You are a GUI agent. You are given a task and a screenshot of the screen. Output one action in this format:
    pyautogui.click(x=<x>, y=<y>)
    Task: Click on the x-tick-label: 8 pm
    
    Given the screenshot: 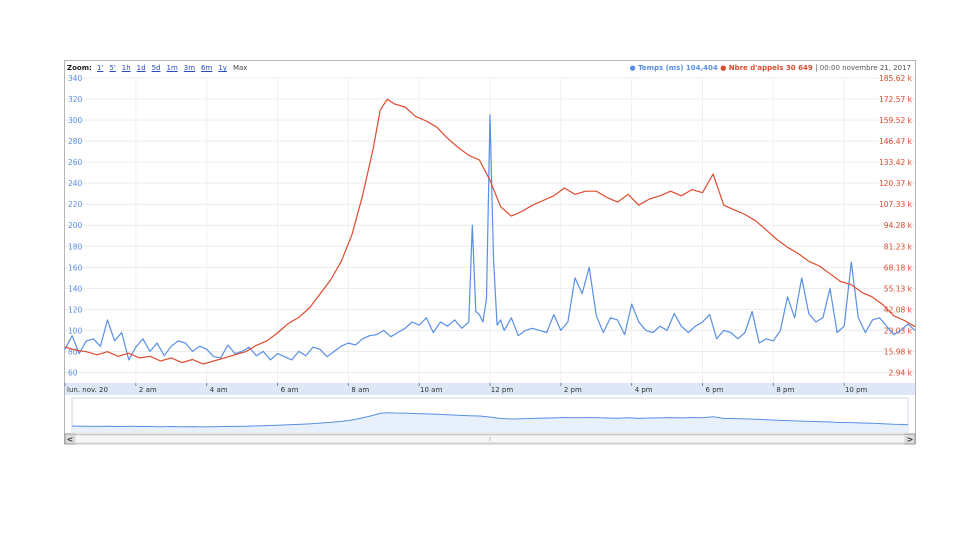 What is the action you would take?
    pyautogui.click(x=785, y=390)
    